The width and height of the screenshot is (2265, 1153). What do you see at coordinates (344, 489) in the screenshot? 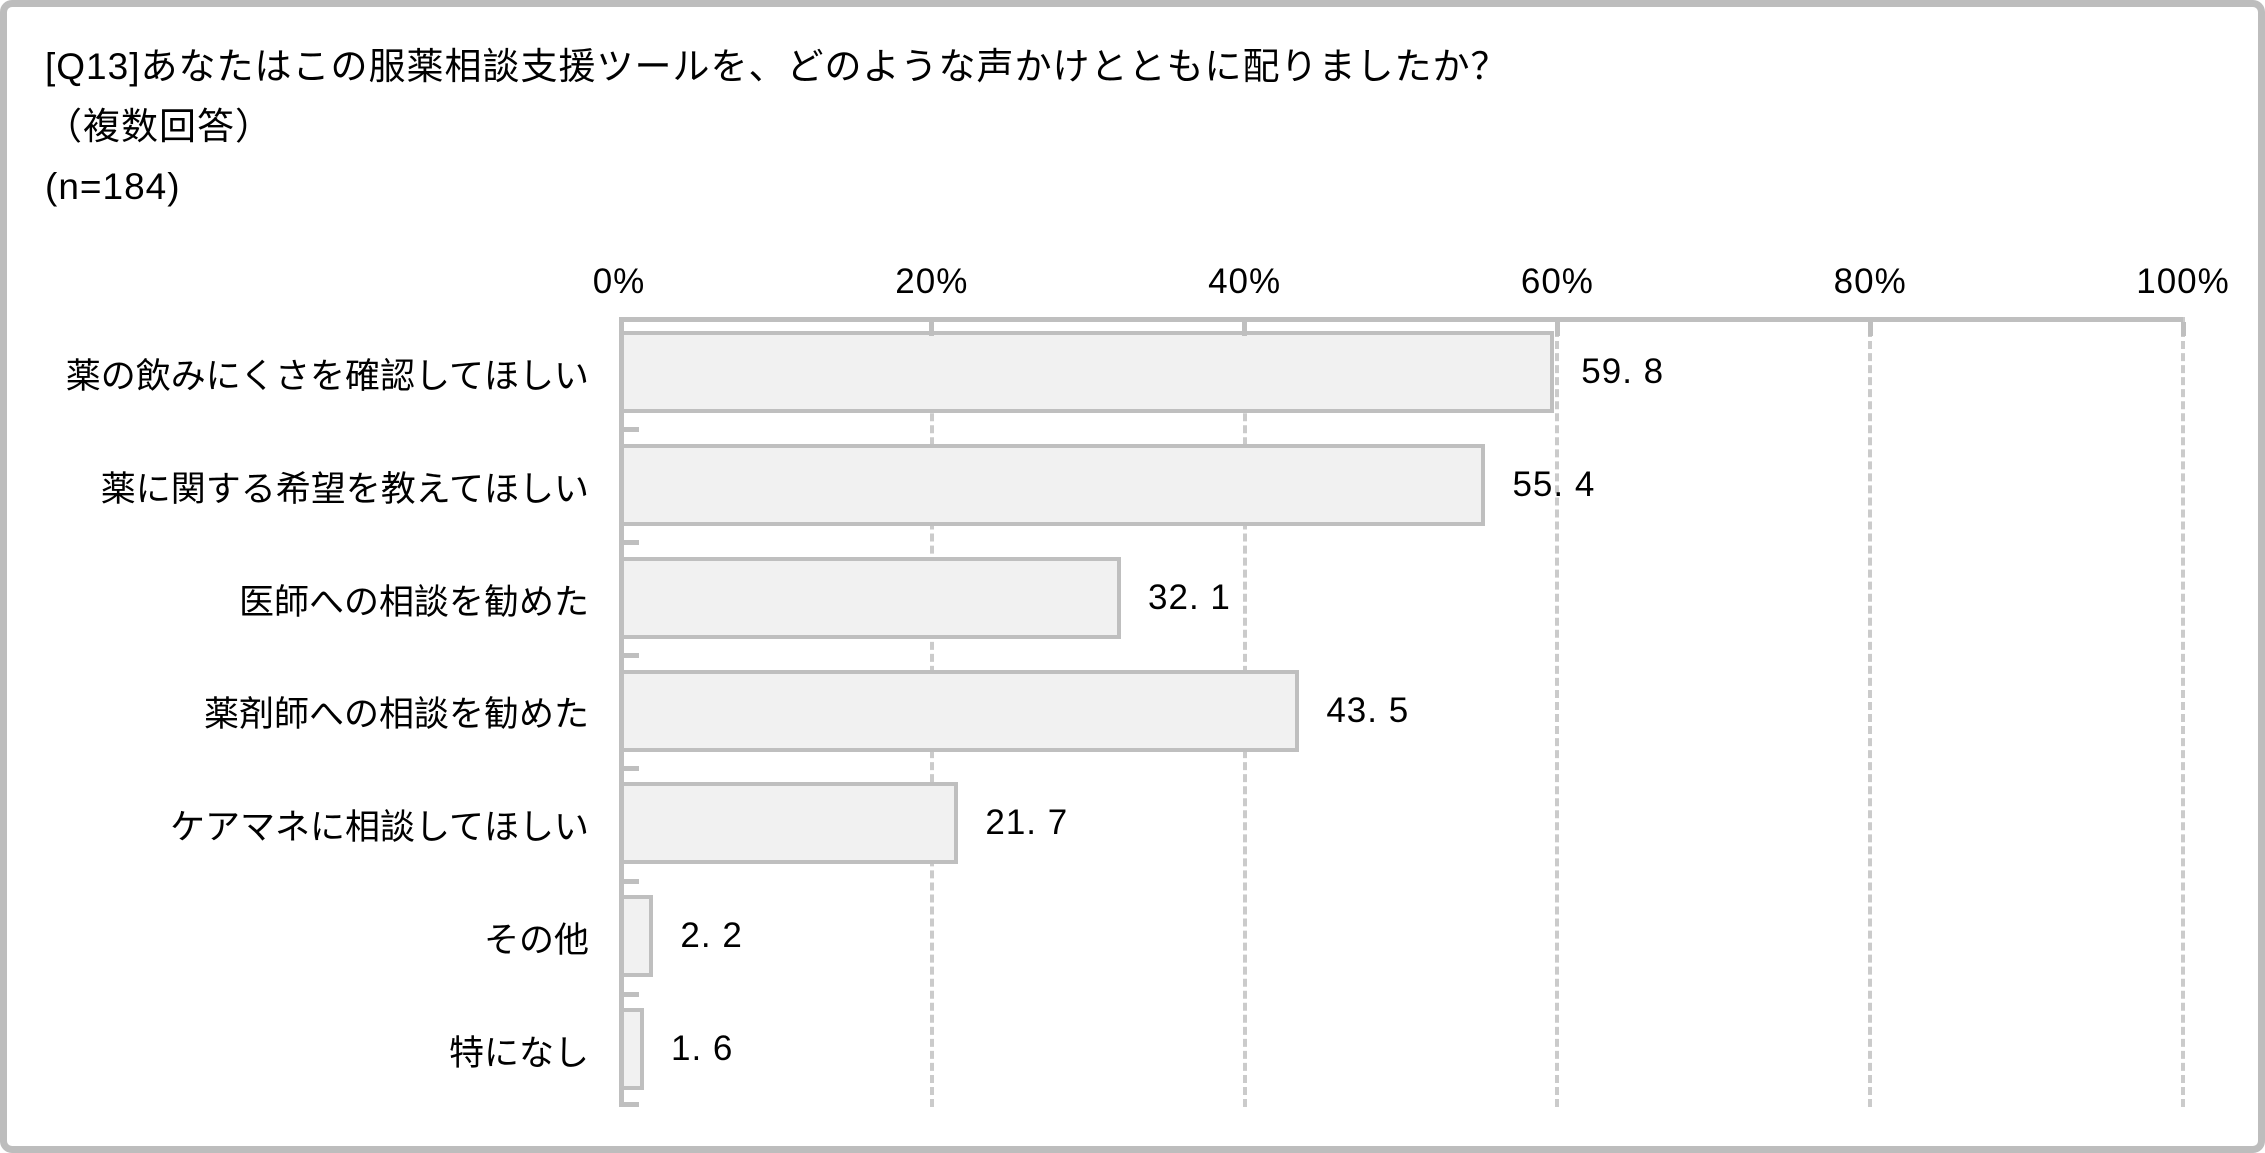
I see `category-label: 薬に関する希望を教えてほしい` at bounding box center [344, 489].